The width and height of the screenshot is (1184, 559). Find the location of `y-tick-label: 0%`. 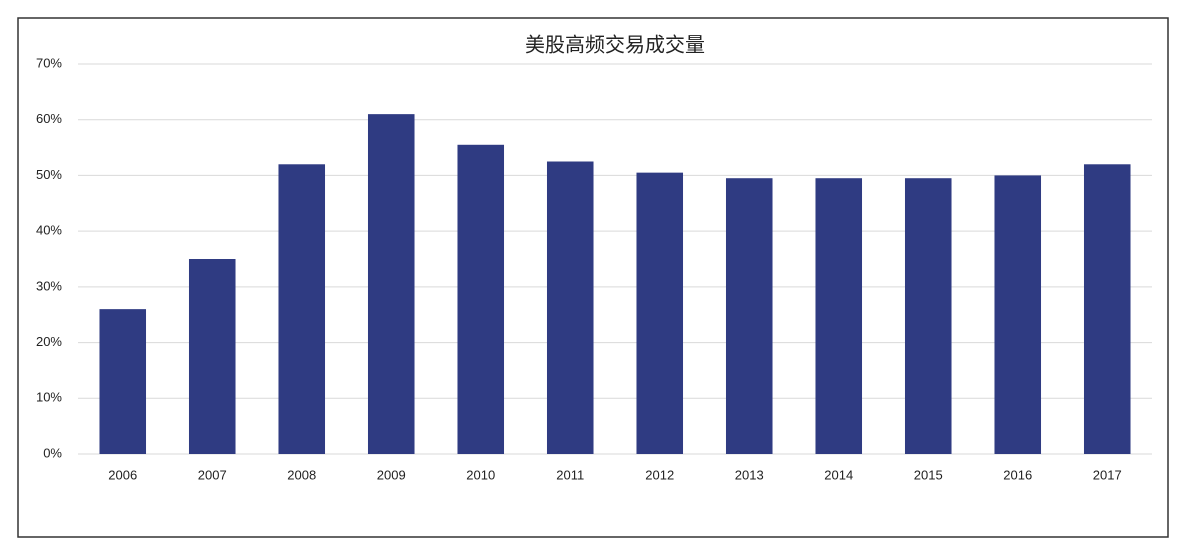

y-tick-label: 0% is located at coordinates (52, 452).